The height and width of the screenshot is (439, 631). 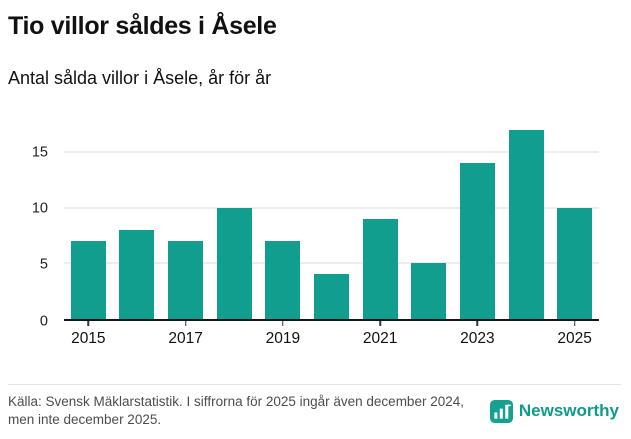 What do you see at coordinates (283, 323) in the screenshot?
I see `x-tick-2019` at bounding box center [283, 323].